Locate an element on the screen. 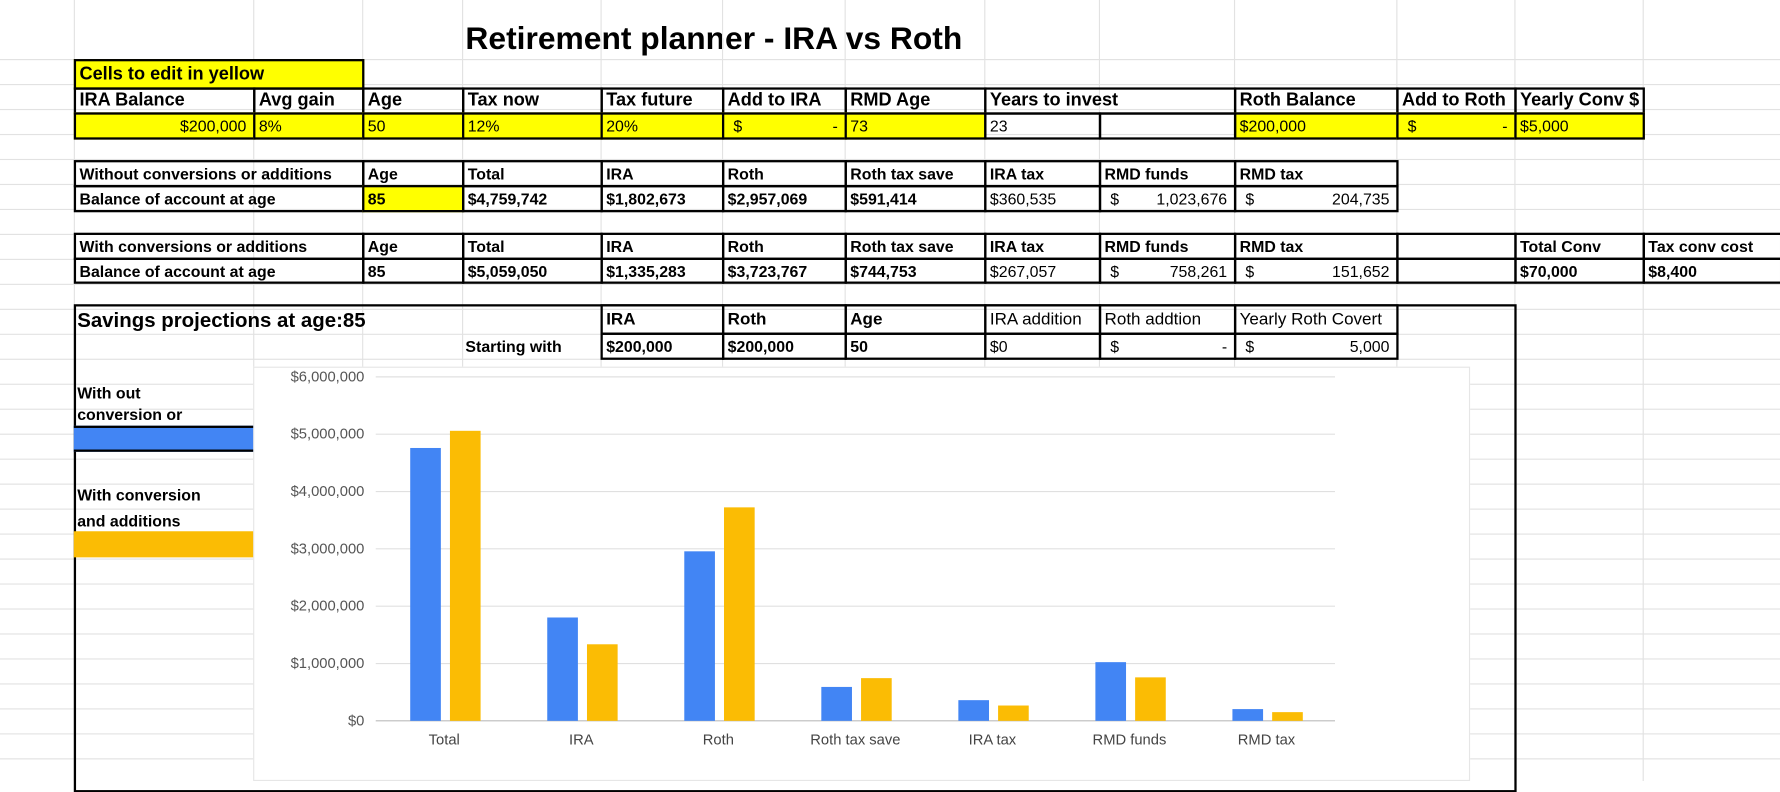 This screenshot has width=1780, height=792. result-header: IRA is located at coordinates (663, 173).